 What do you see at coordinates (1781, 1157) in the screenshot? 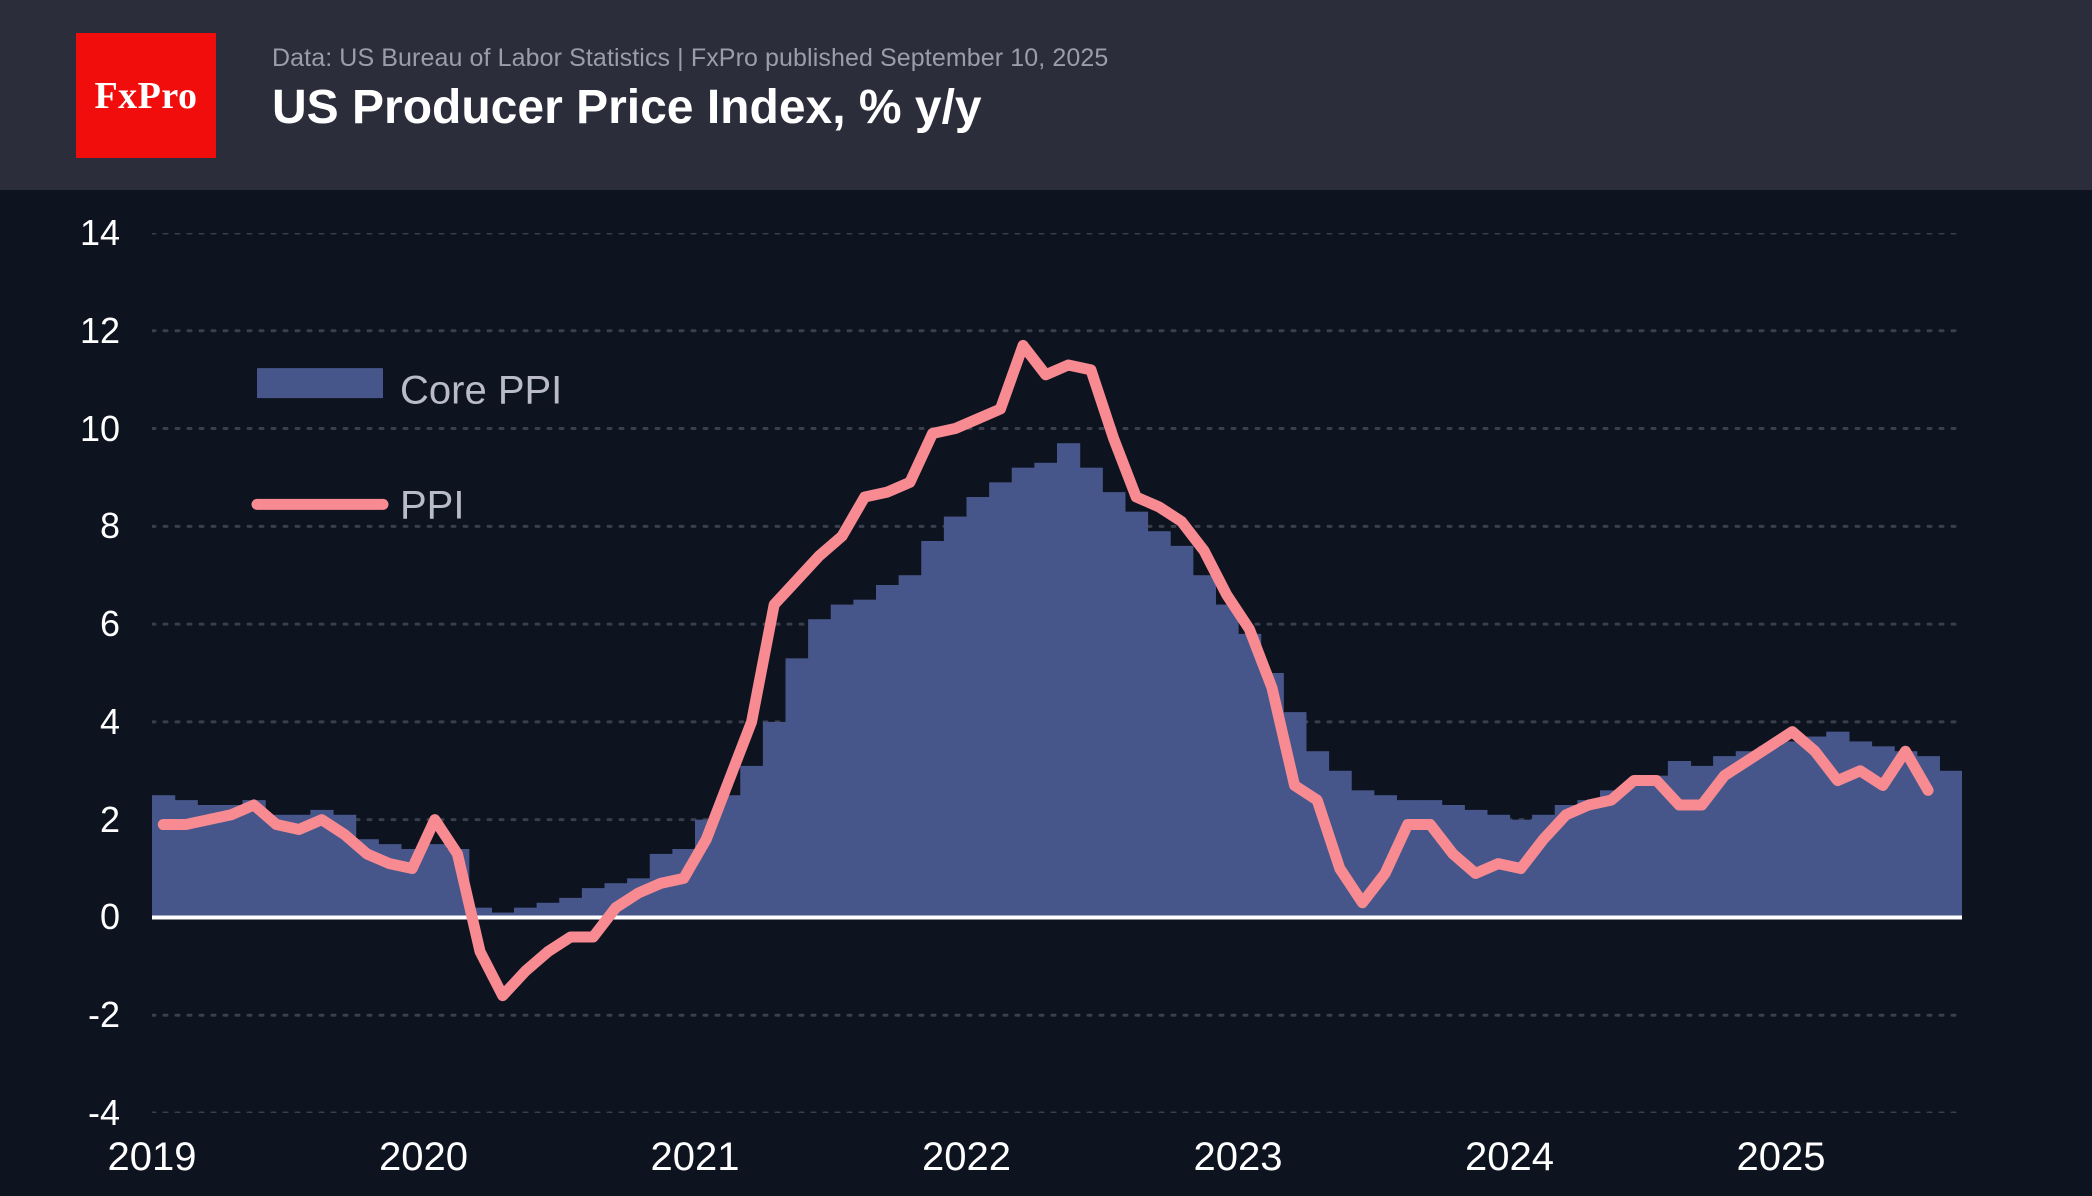
I see `x-axis-tick-label: 2025` at bounding box center [1781, 1157].